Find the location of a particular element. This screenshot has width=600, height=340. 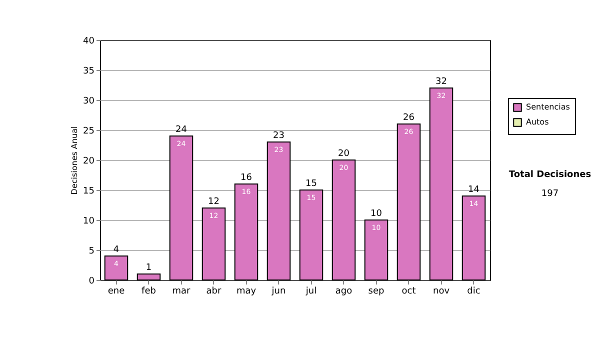

total-label: 24 is located at coordinates (182, 130).